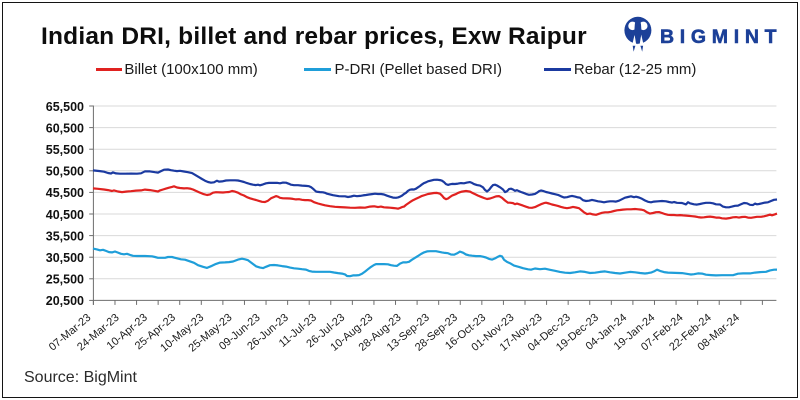 Image resolution: width=800 pixels, height=400 pixels. Describe the element at coordinates (65, 107) in the screenshot. I see `svg-text: 65,500` at that location.